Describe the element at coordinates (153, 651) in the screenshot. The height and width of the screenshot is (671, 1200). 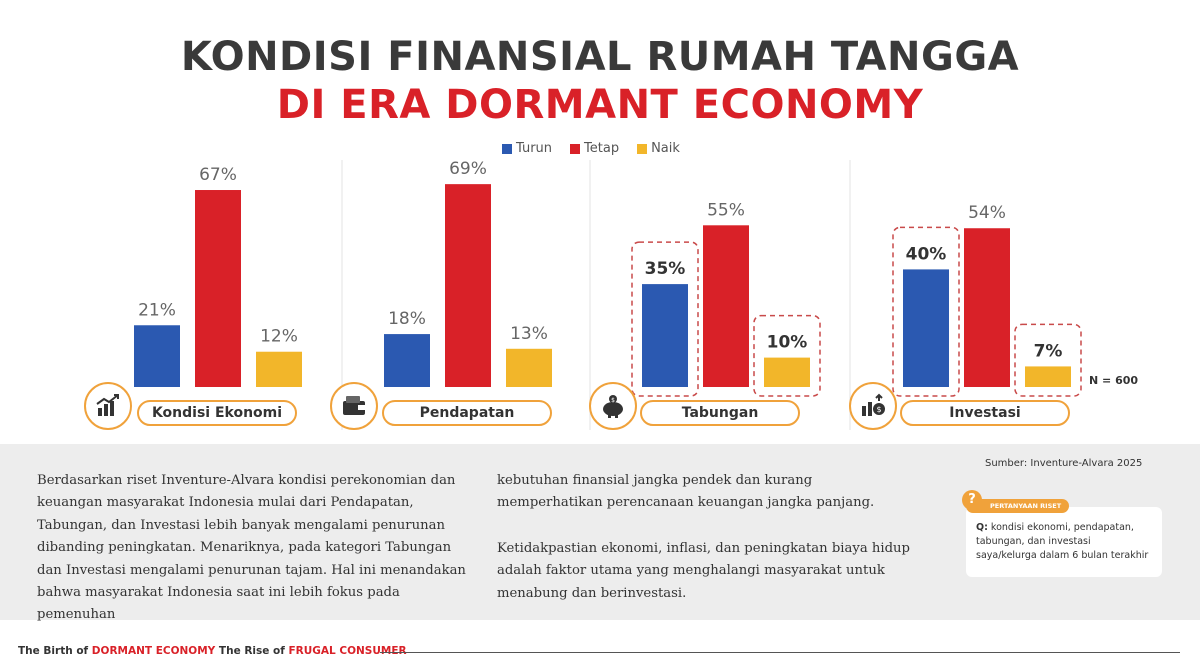
I see `footer-part-2: DORMANT ECONOMY` at that location.